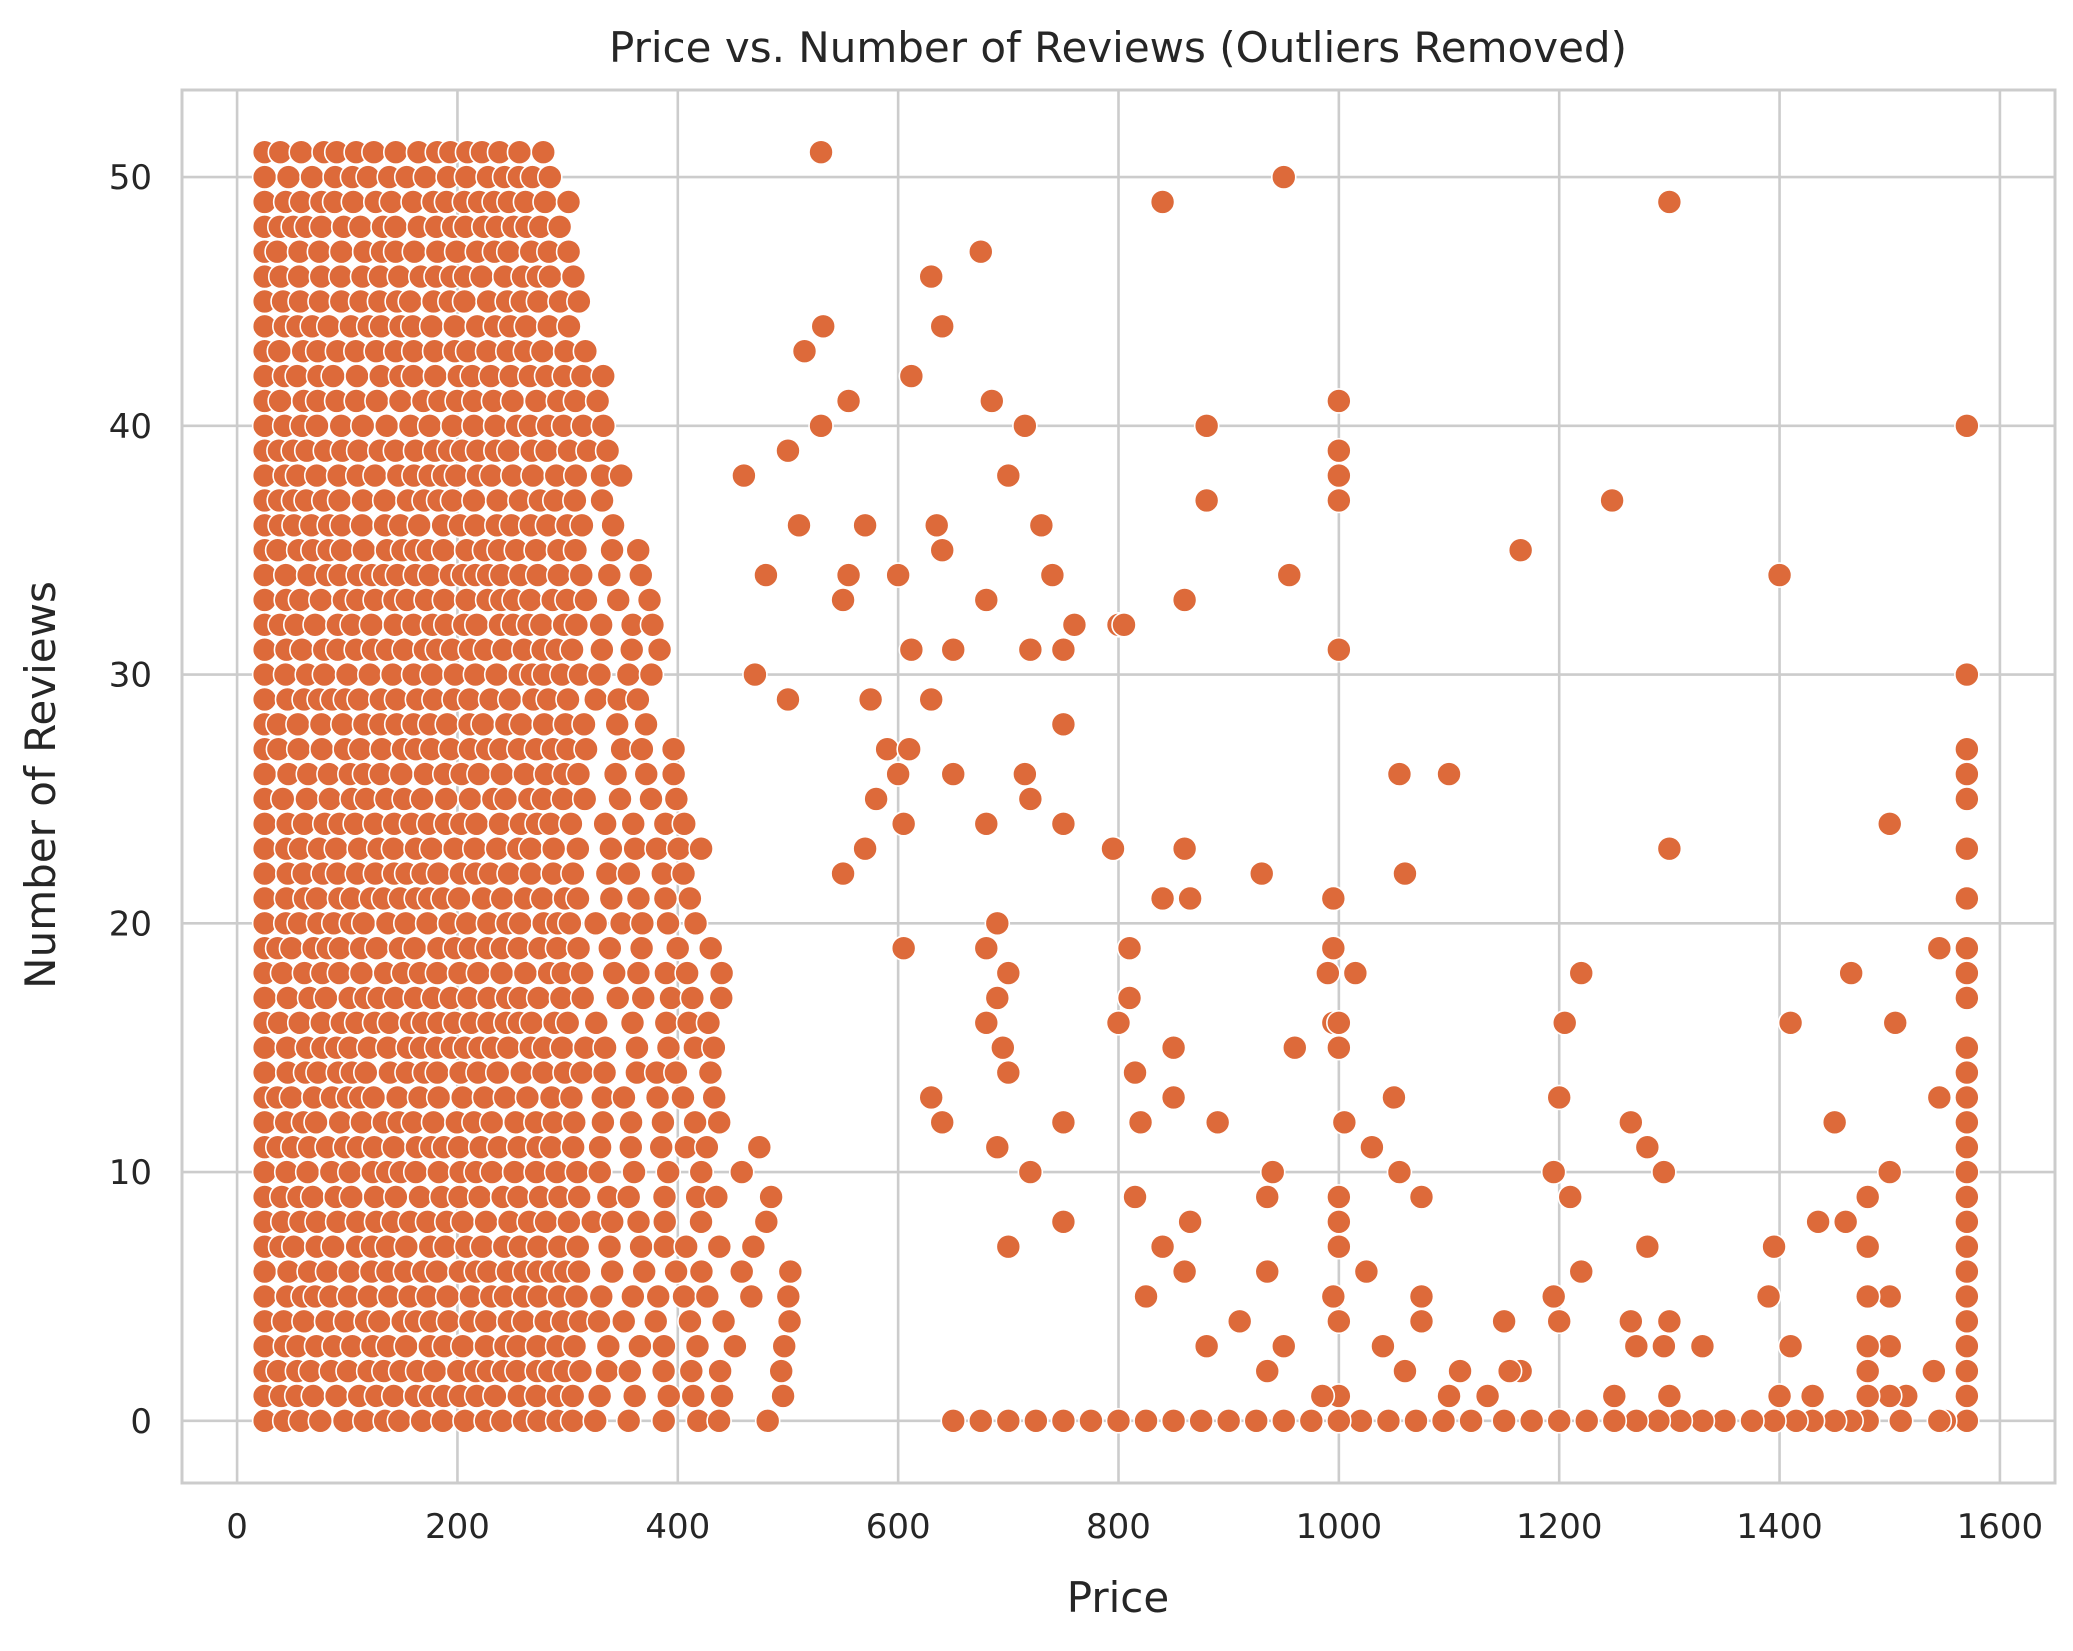  Describe the element at coordinates (1118, 1597) in the screenshot. I see `x-axis-label: Price` at that location.